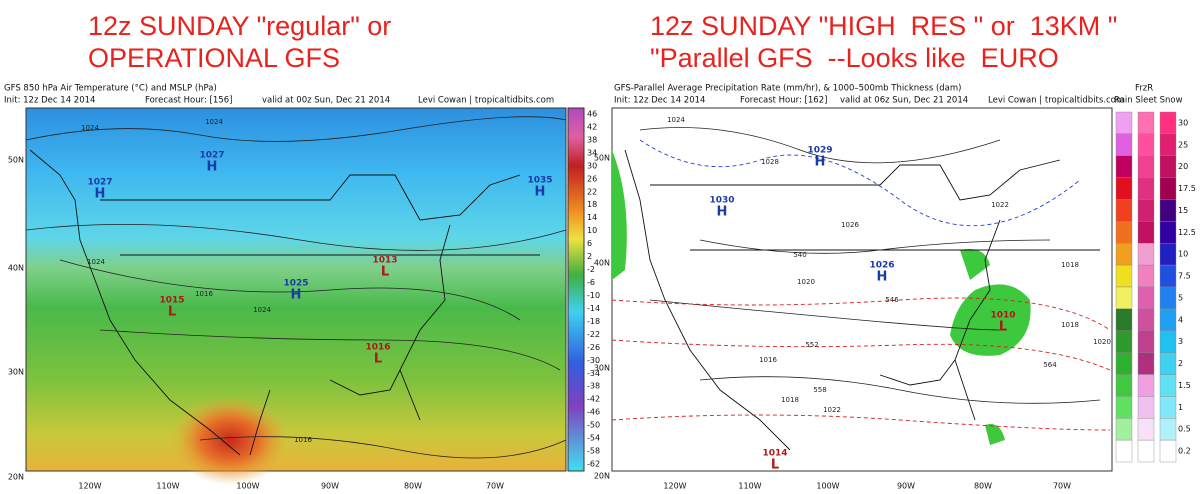  I want to click on lon-label: 120W, so click(674, 486).